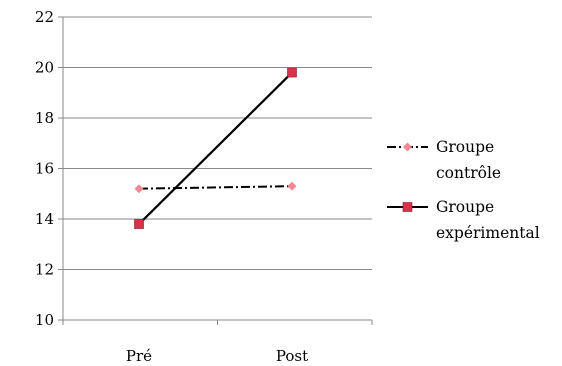 The image size is (562, 366). Describe the element at coordinates (44, 270) in the screenshot. I see `y-tick-label-12: 12` at that location.